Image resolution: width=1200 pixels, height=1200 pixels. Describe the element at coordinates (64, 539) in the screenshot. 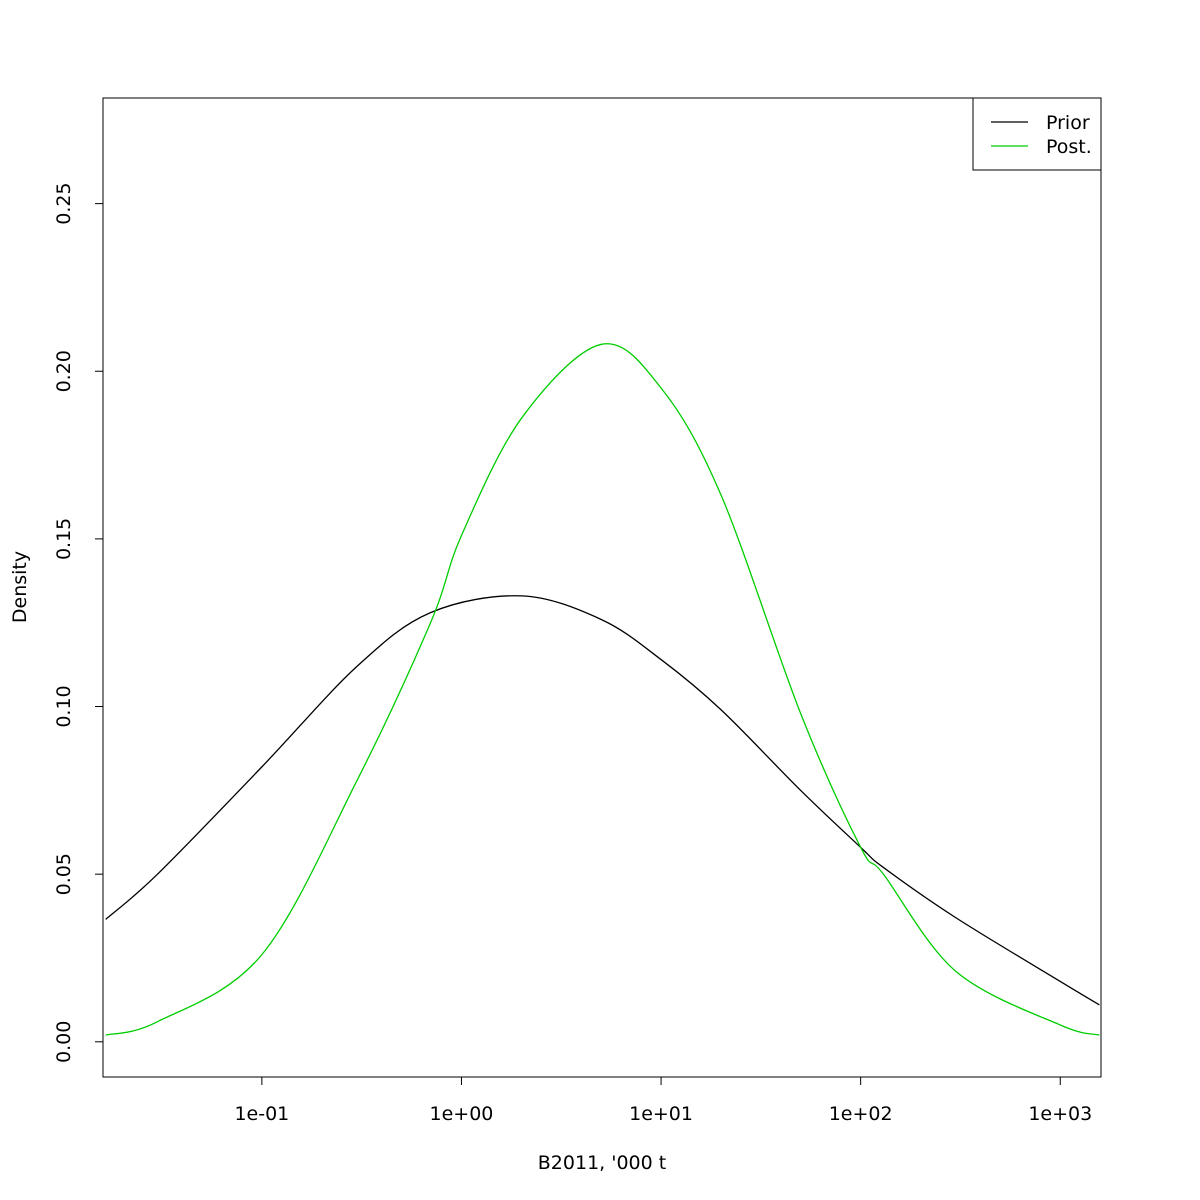

I see `y-tick-label: 0.15` at that location.